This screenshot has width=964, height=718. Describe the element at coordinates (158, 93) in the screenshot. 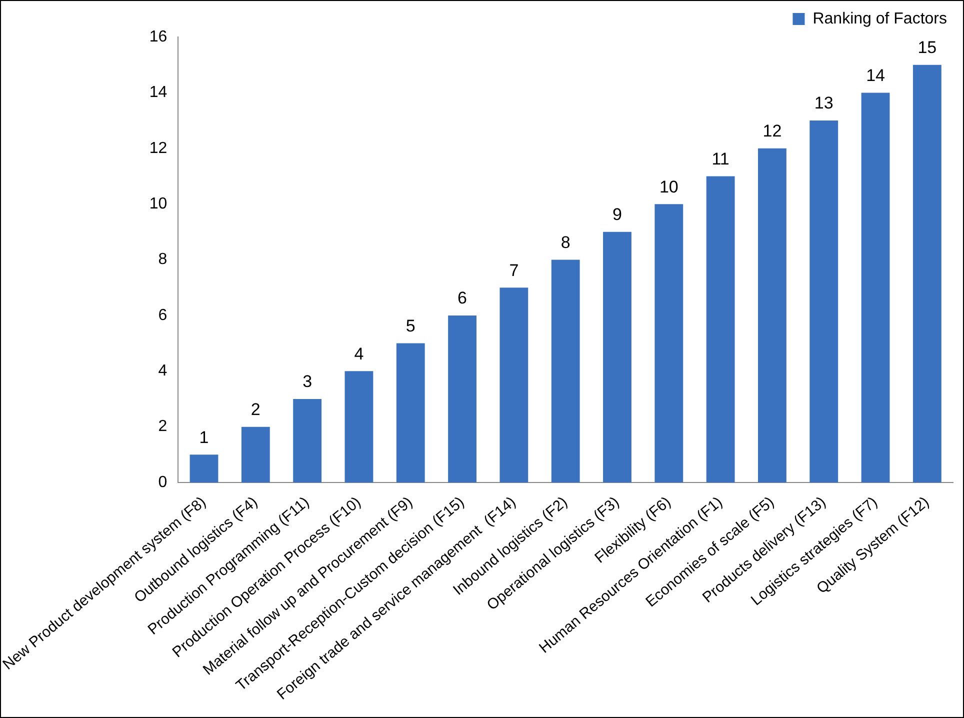

I see `y-tick-label: 14` at that location.